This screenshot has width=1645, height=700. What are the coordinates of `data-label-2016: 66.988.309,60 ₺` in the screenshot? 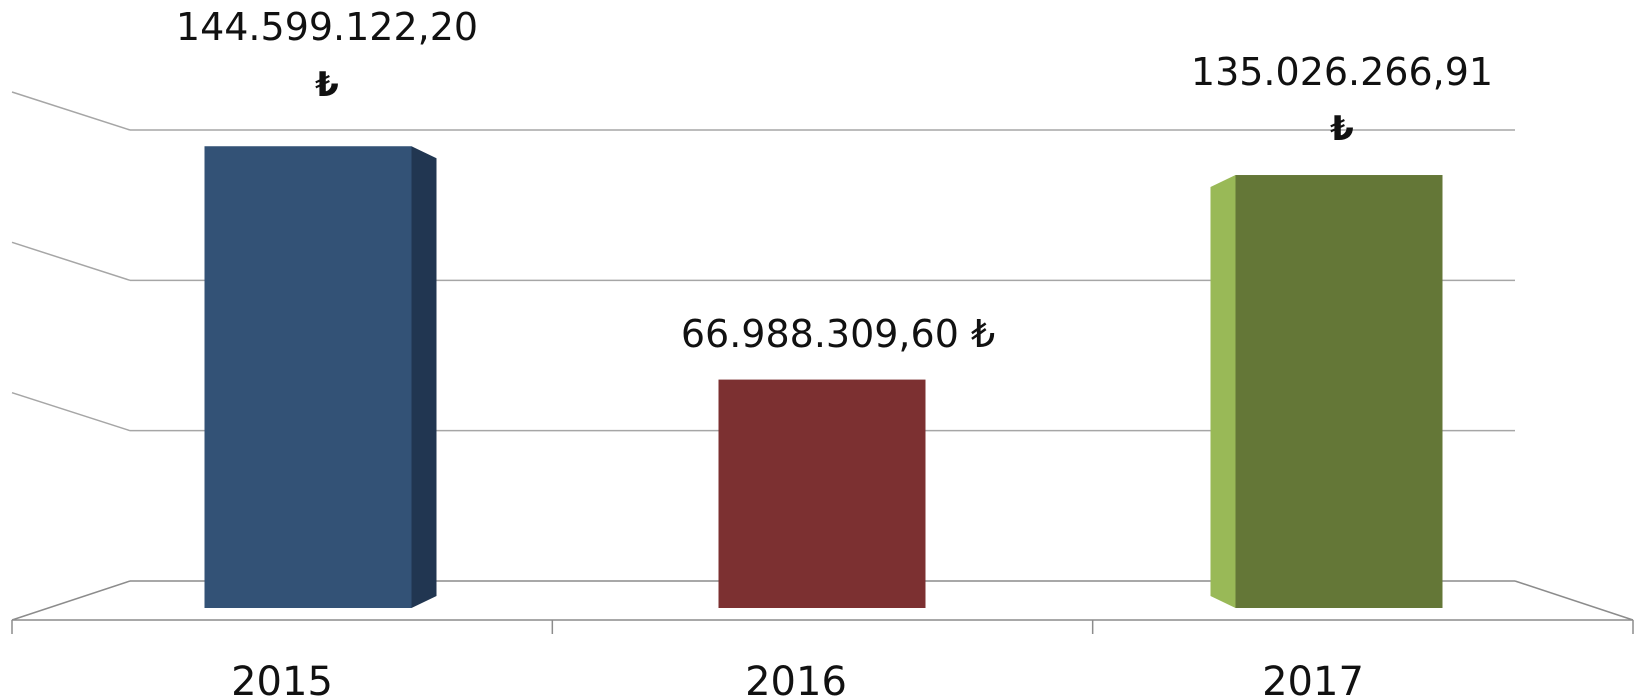 It's located at (838, 334).